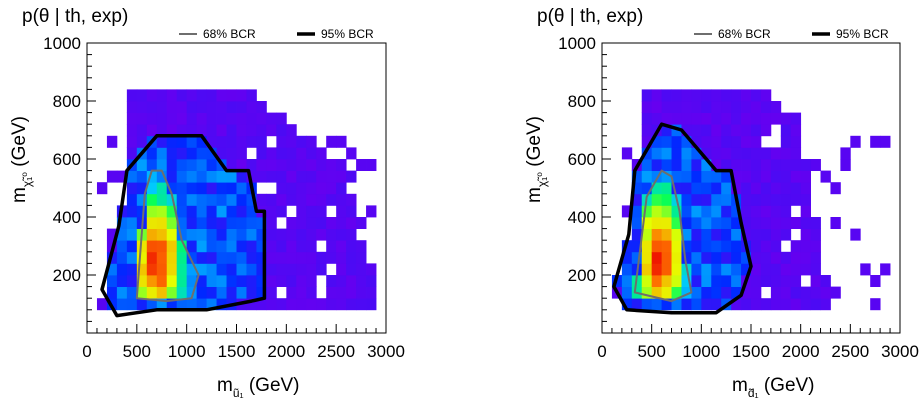 The width and height of the screenshot is (924, 405). What do you see at coordinates (751, 351) in the screenshot?
I see `x-tick-label: 1500` at bounding box center [751, 351].